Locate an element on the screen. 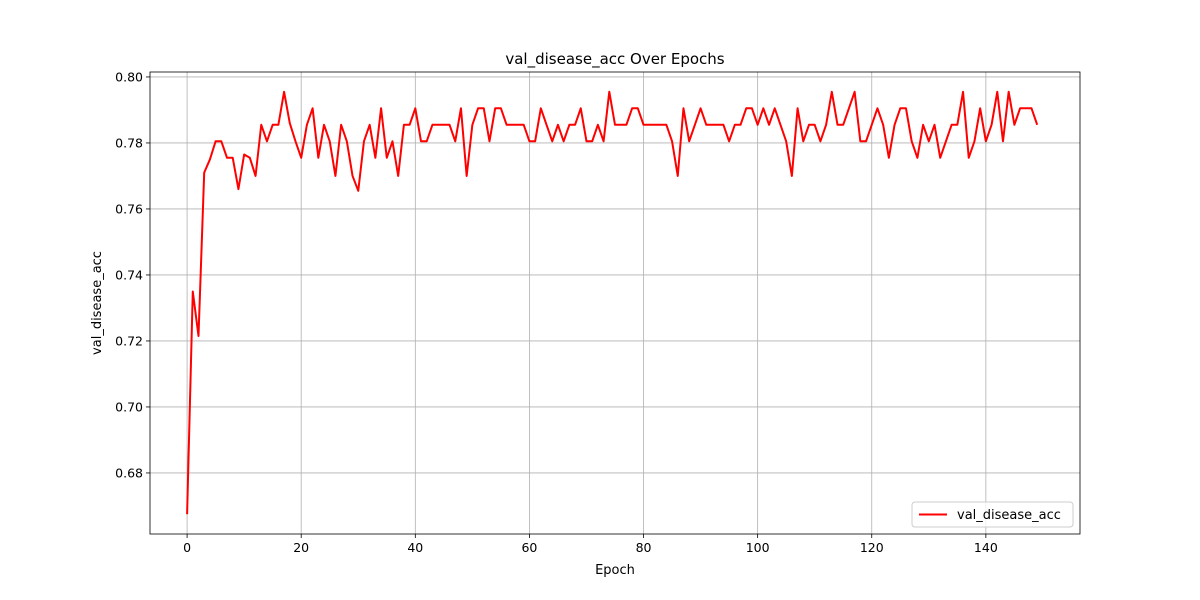  x-tick-label: 60 is located at coordinates (529, 547).